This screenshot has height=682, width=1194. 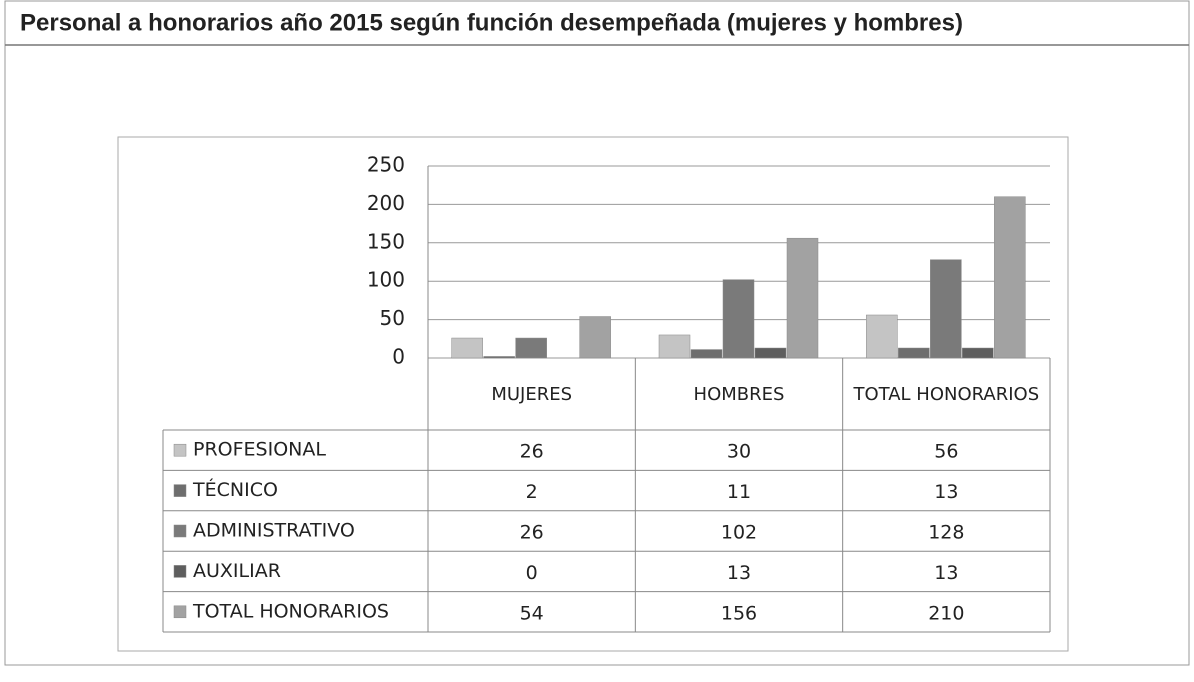 What do you see at coordinates (392, 318) in the screenshot?
I see `y-tick-label: 50` at bounding box center [392, 318].